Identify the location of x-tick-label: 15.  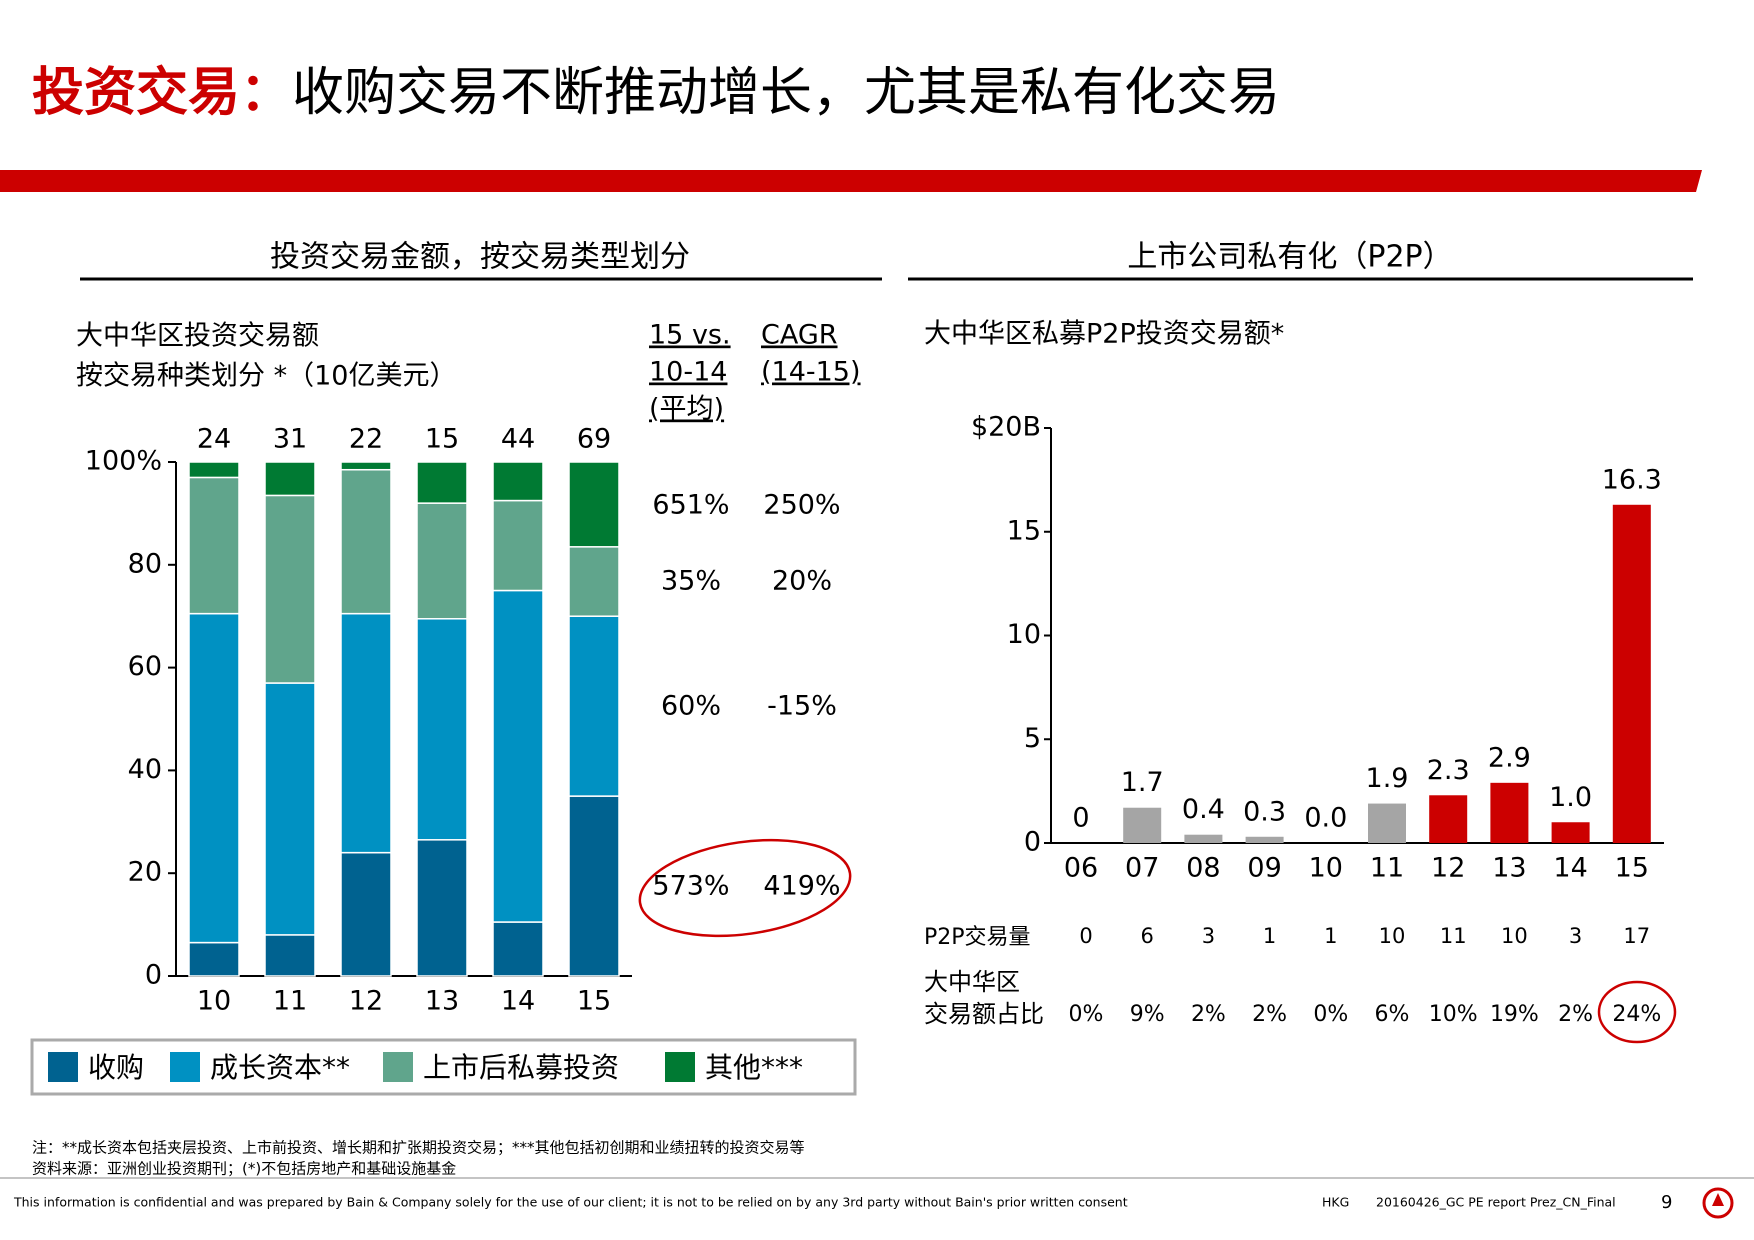
(1632, 868).